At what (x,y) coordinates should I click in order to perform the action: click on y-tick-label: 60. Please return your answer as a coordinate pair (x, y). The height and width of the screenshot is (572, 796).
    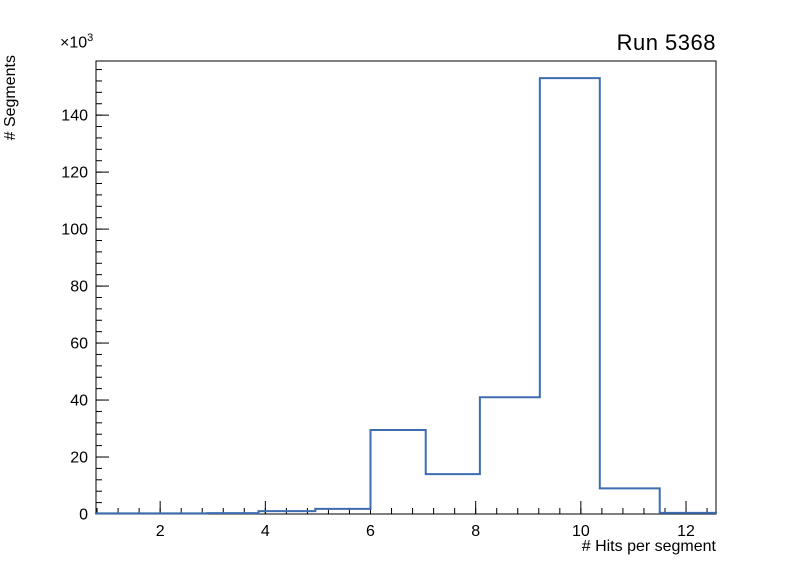
    Looking at the image, I should click on (79, 344).